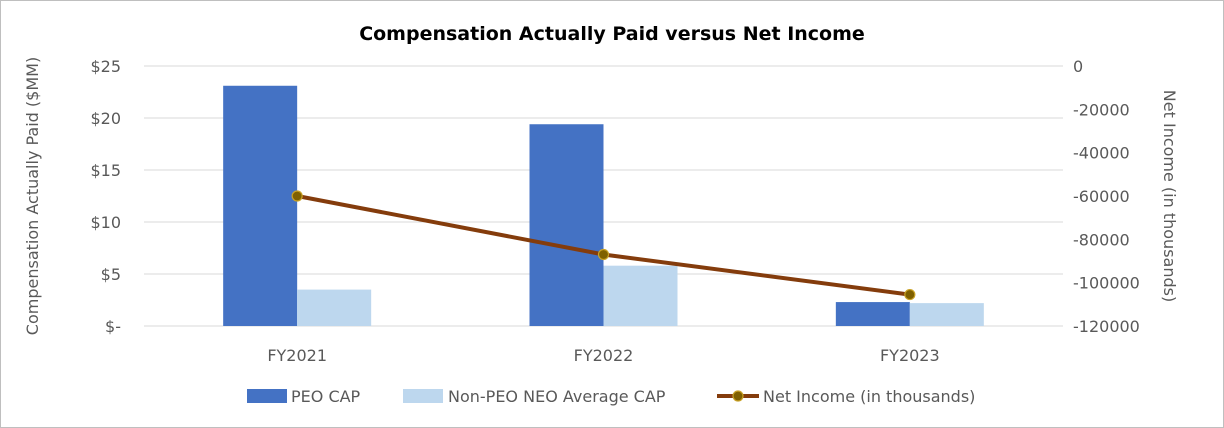 This screenshot has height=428, width=1224. Describe the element at coordinates (910, 355) in the screenshot. I see `x-tick-label: FY2023` at that location.